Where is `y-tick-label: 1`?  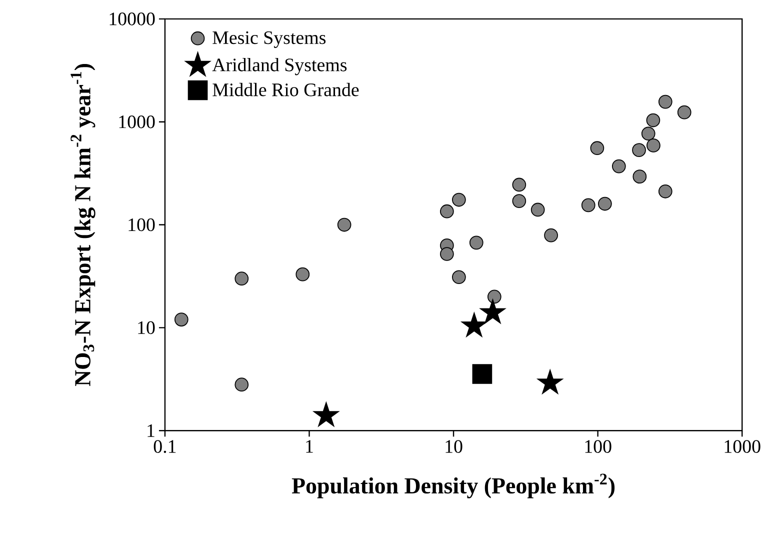
y-tick-label: 1 is located at coordinates (151, 430).